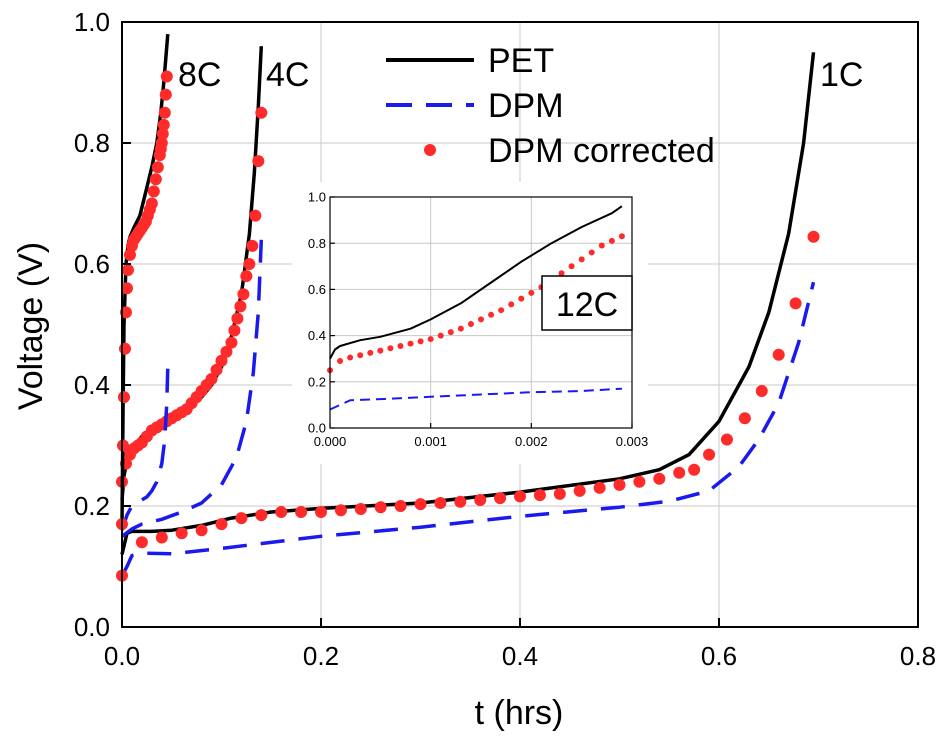 This screenshot has height=737, width=944. I want to click on series-dpm-corrected-8c, so click(144, 300).